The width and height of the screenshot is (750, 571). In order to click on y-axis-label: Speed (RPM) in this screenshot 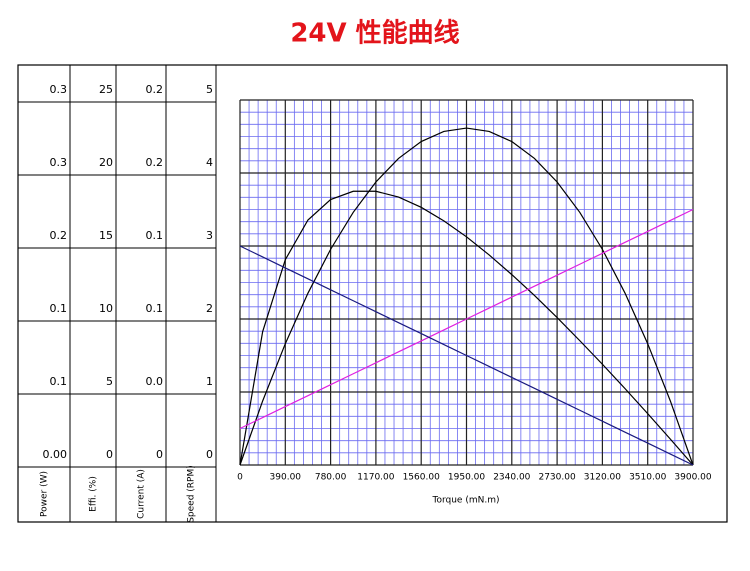, I will do `click(192, 494)`.